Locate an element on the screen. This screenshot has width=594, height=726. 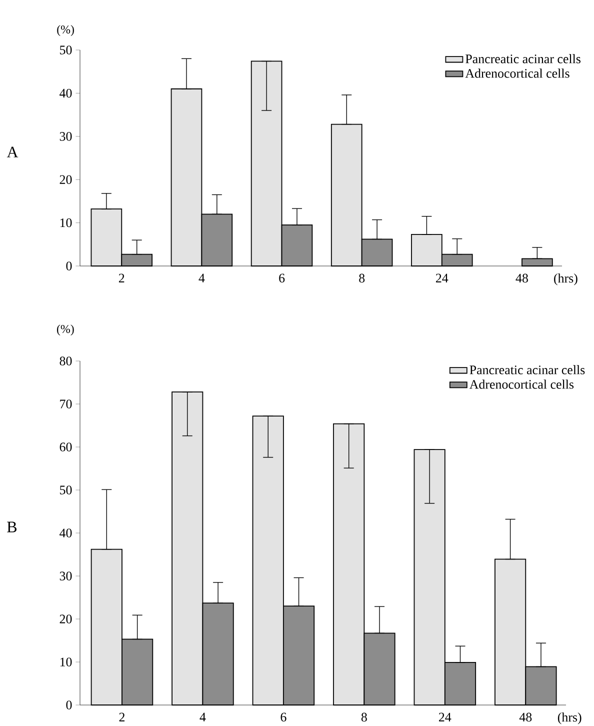
text: A is located at coordinates (12, 152).